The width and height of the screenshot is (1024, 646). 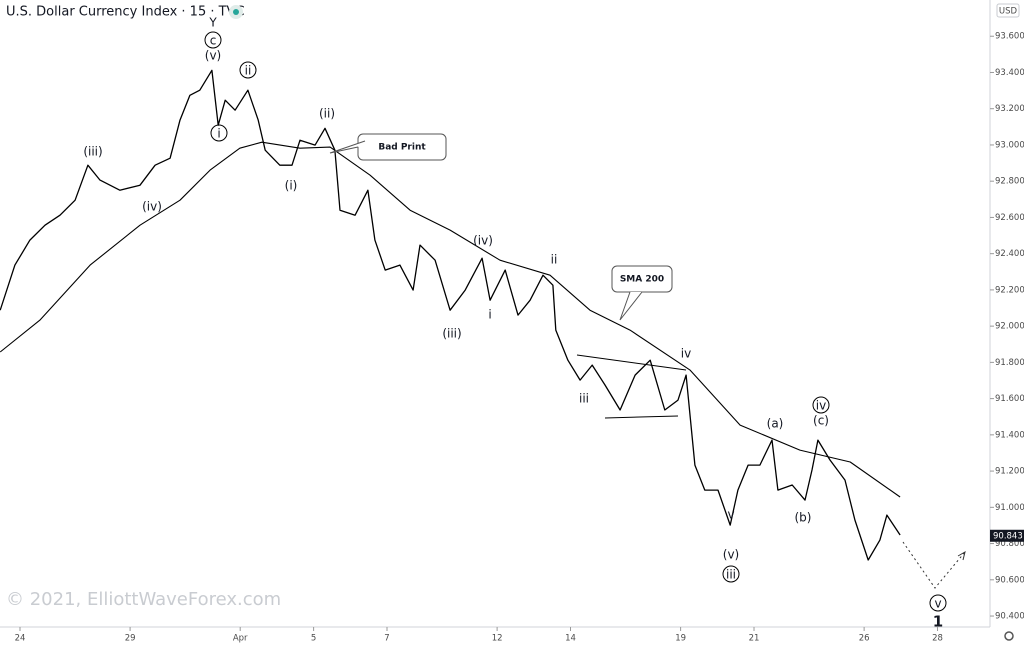 I want to click on settings-icon, so click(x=1009, y=636).